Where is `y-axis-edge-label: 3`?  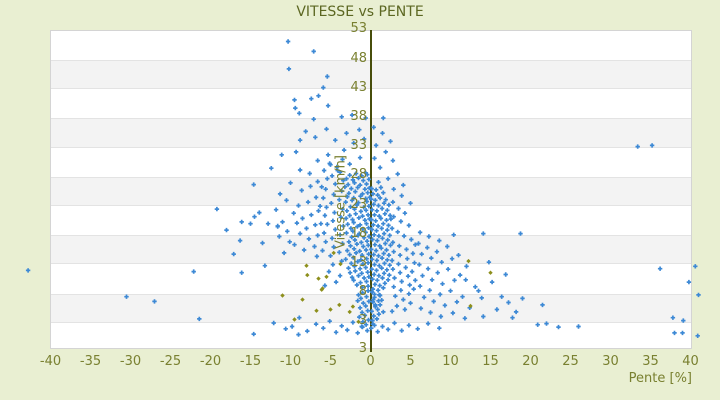
y-axis-edge-label: 3 is located at coordinates (362, 348).